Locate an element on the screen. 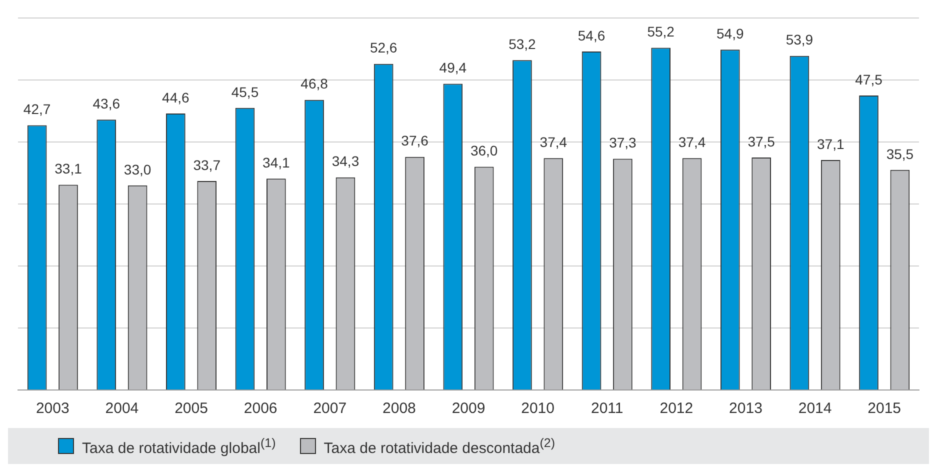 This screenshot has width=937, height=472. data-label: 37,1 is located at coordinates (830, 144).